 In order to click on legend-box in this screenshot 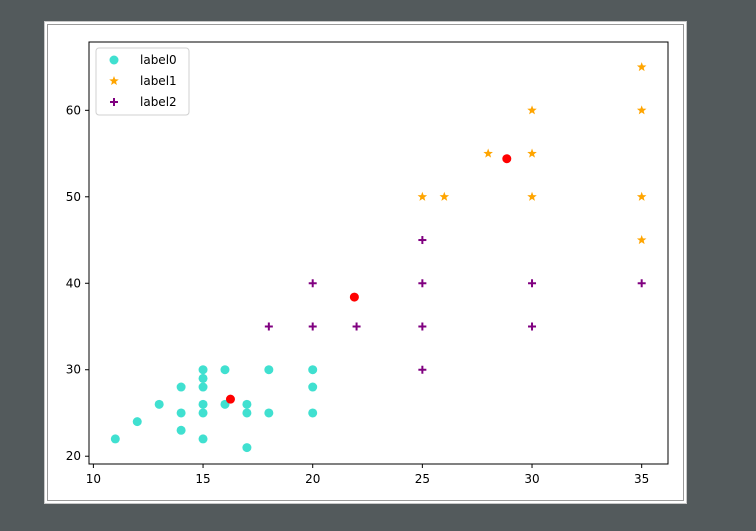, I will do `click(142, 81)`.